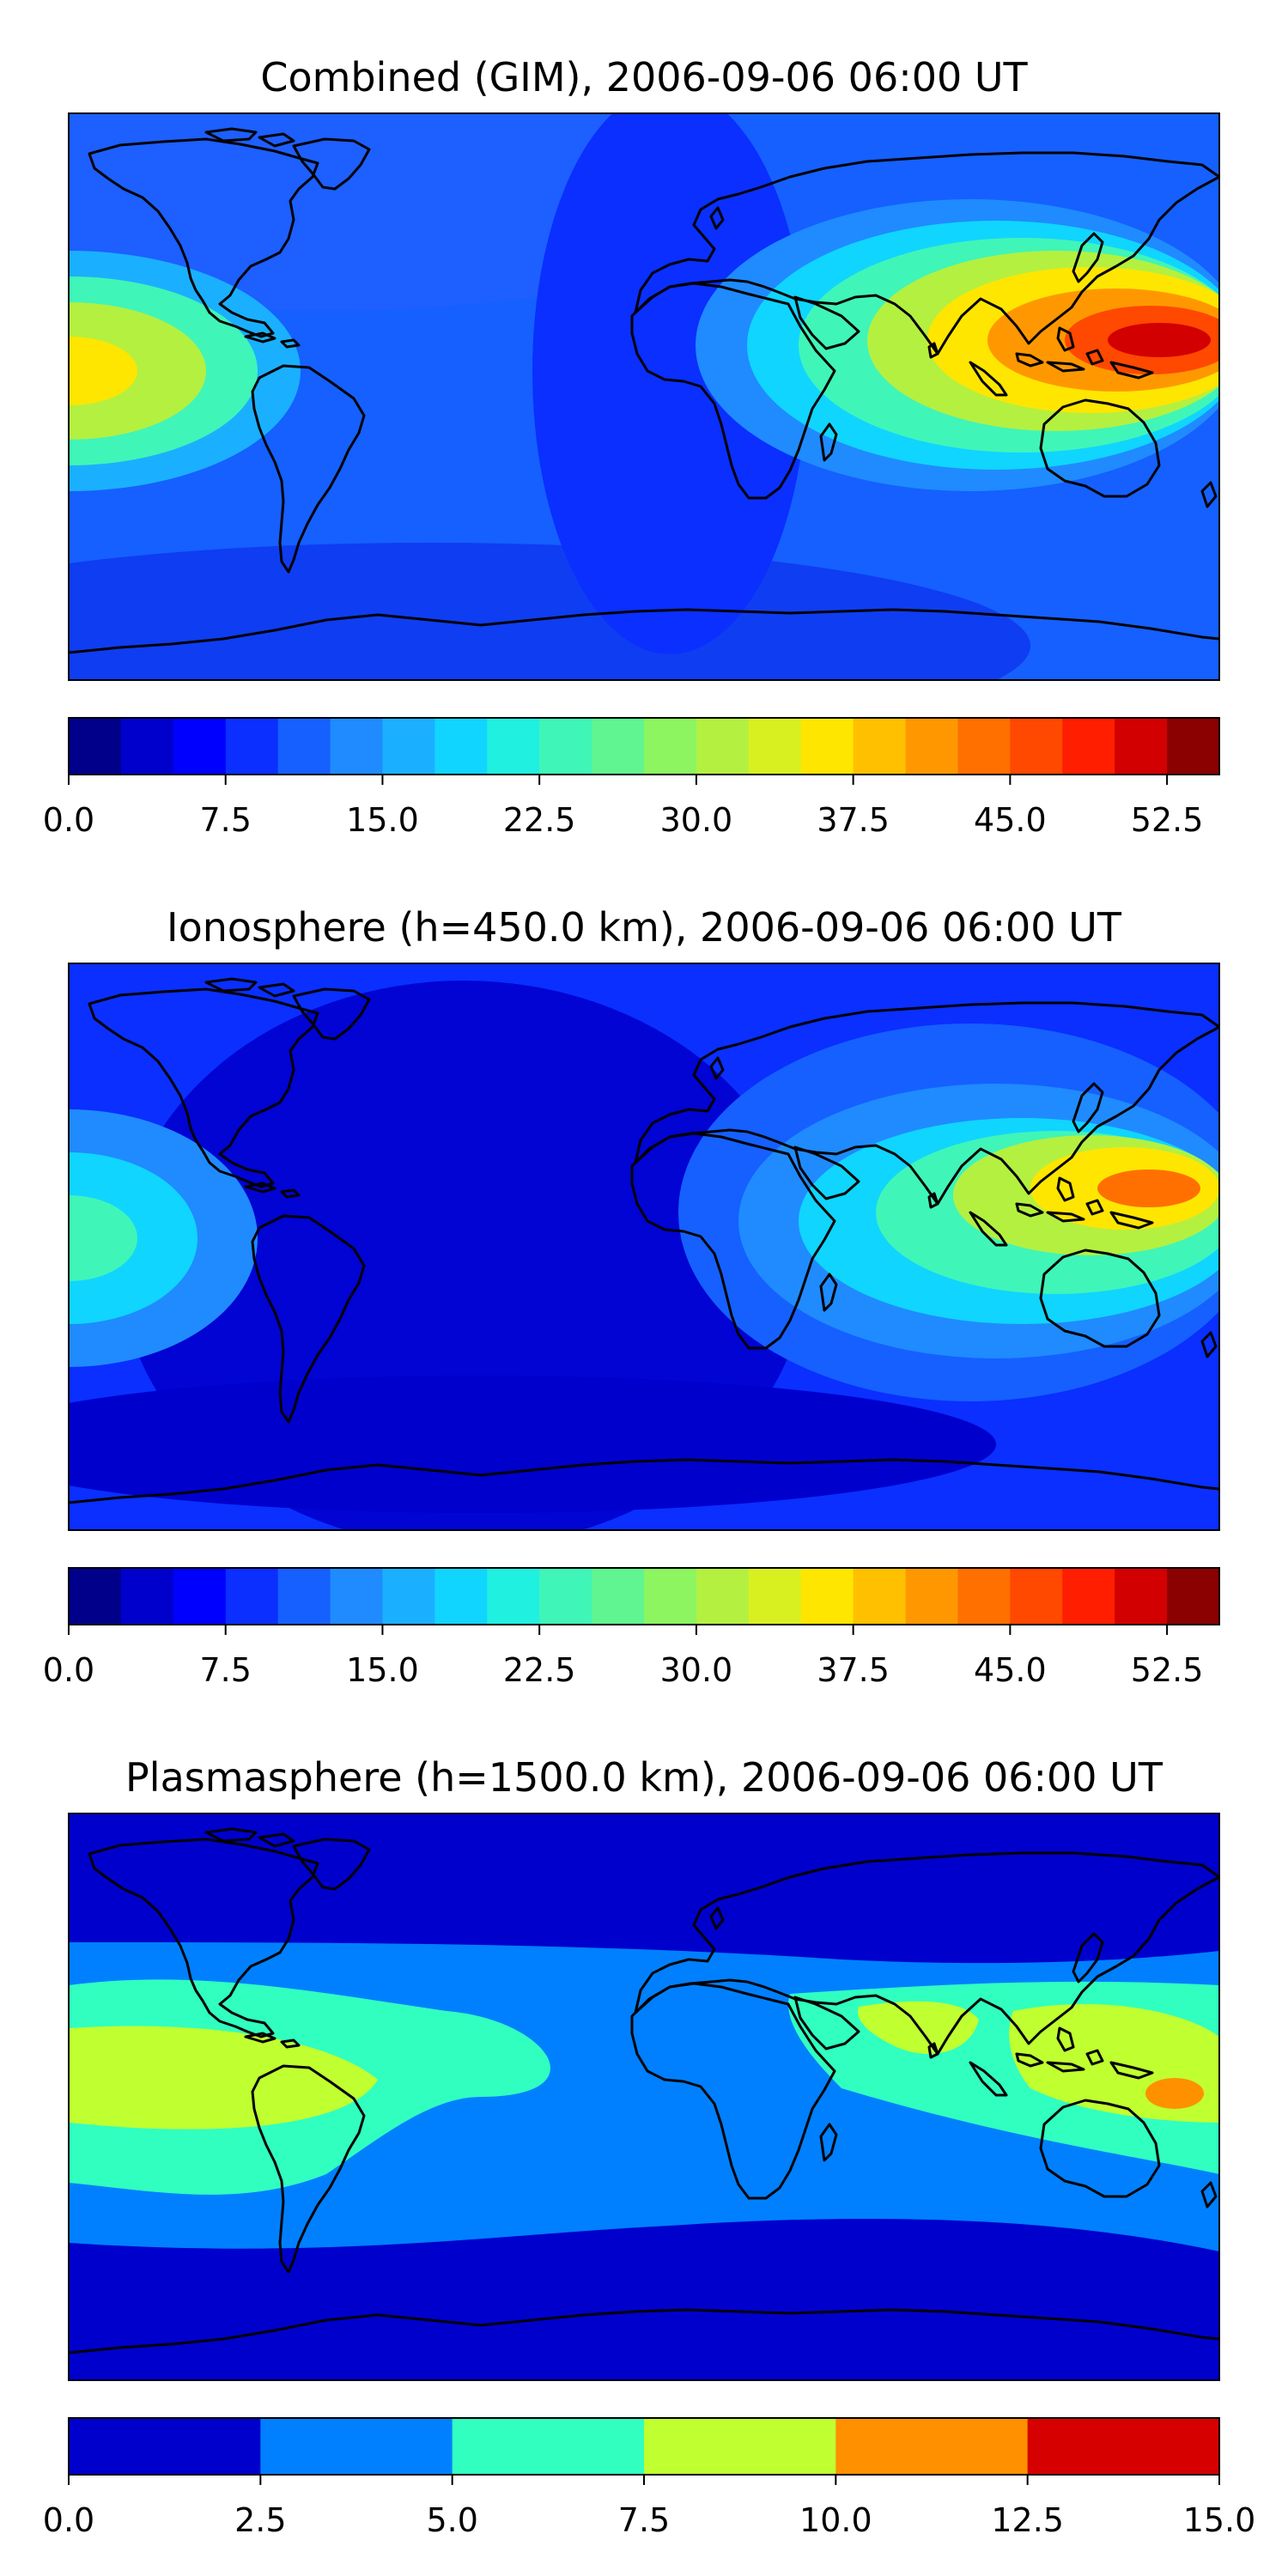 This screenshot has height=2576, width=1288. Describe the element at coordinates (631, 1628) in the screenshot. I see `colorbar-ionosphere: 0.0 7.5 15.0 22.5 30.0 37.5 45.0 52.5` at that location.